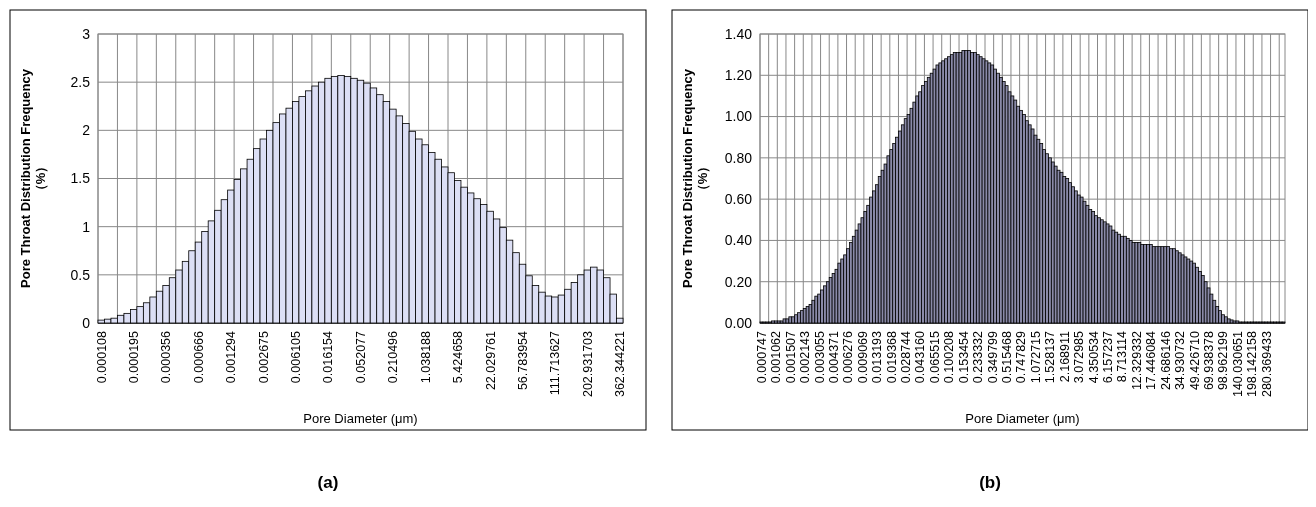  Describe the element at coordinates (101, 357) in the screenshot. I see `x-tick-label: 0.000108` at that location.